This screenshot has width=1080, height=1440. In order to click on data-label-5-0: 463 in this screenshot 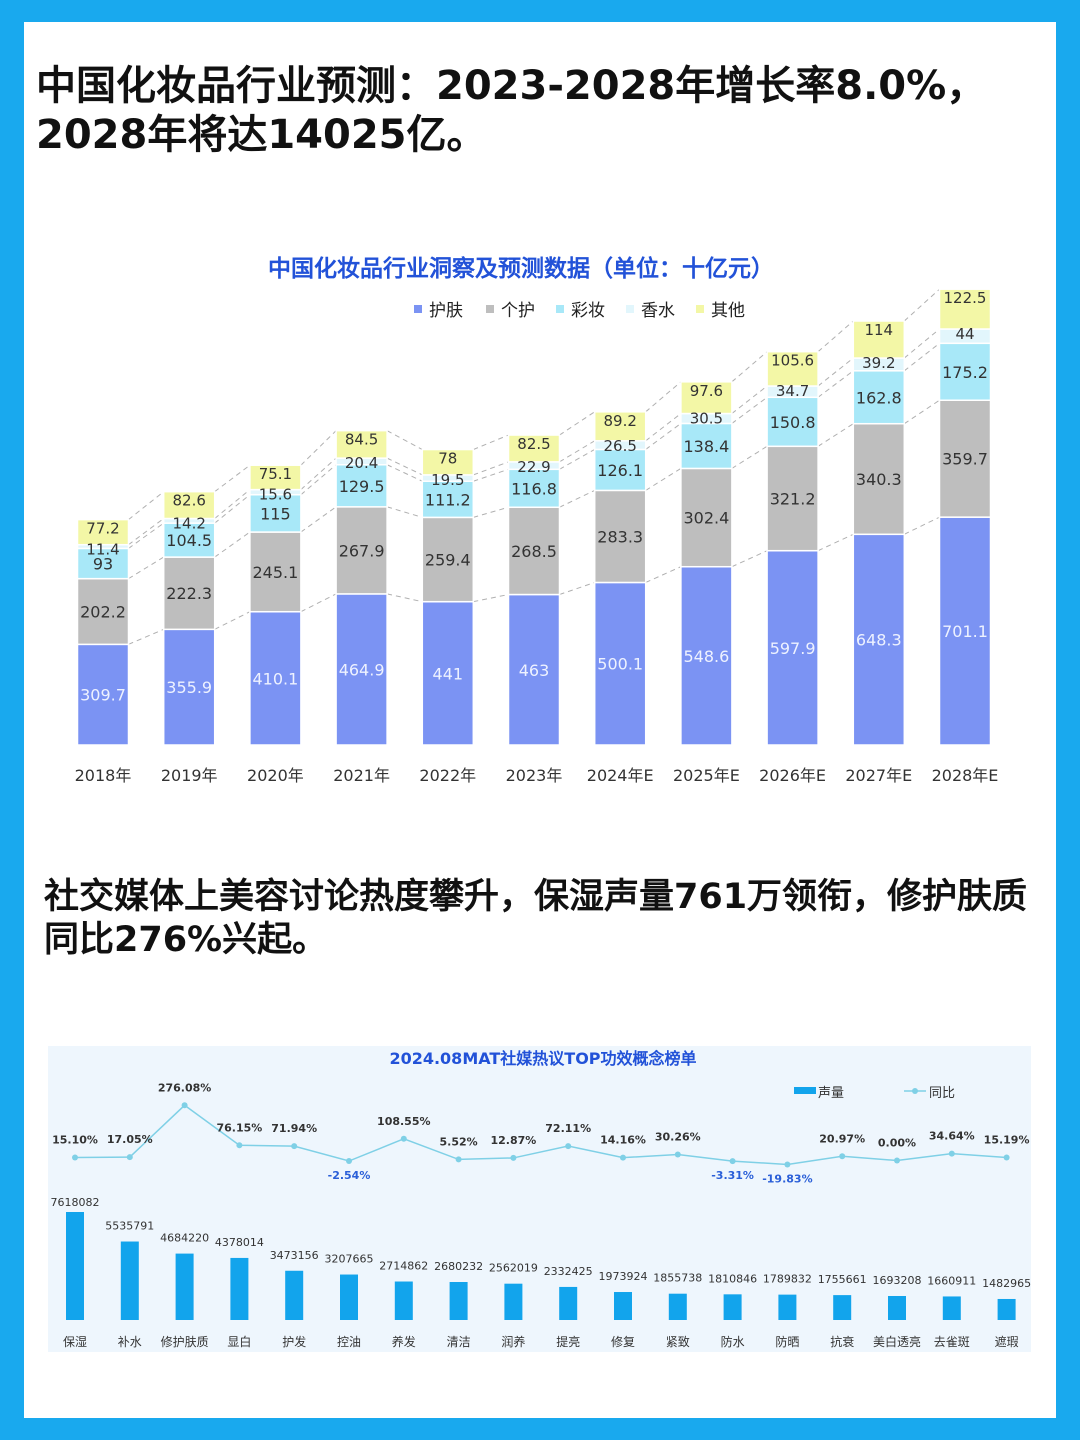, I will do `click(534, 670)`.